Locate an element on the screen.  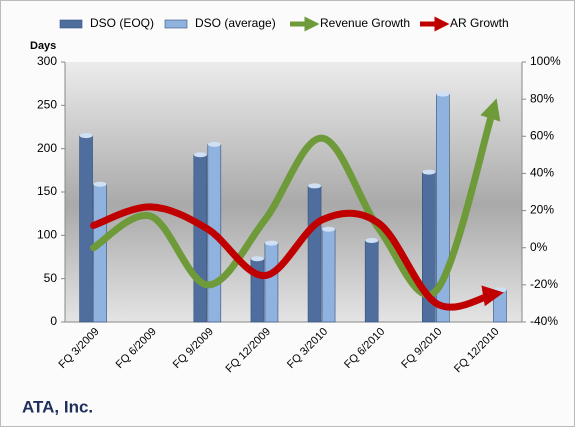
x-tick-label: FQ 12/2009 is located at coordinates (249, 351).